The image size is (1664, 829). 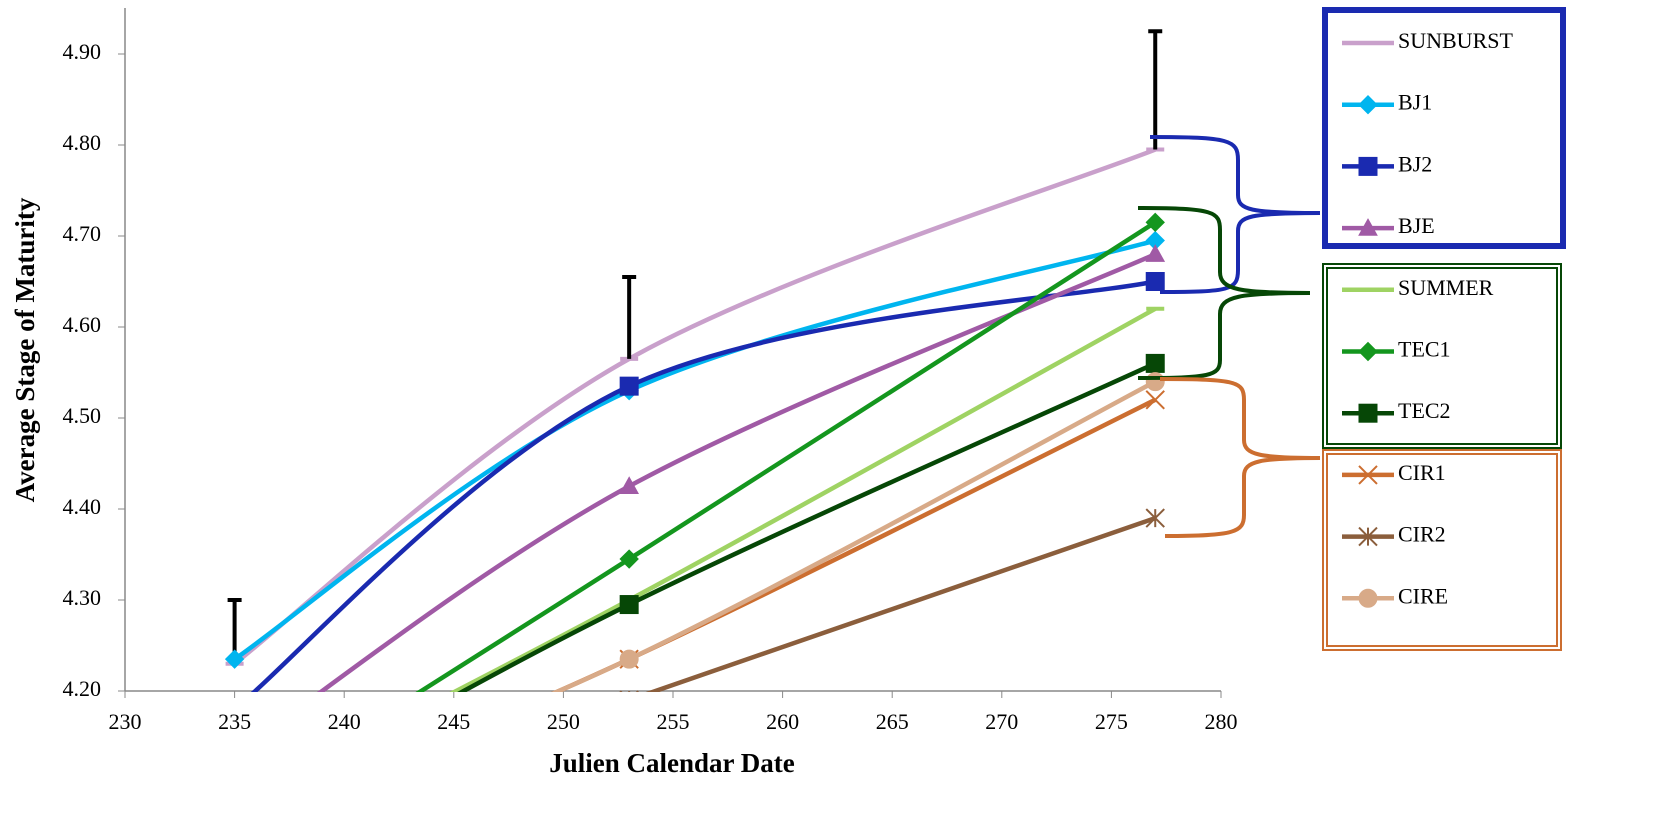 What do you see at coordinates (82, 51) in the screenshot?
I see `y-tick-label: 4.90` at bounding box center [82, 51].